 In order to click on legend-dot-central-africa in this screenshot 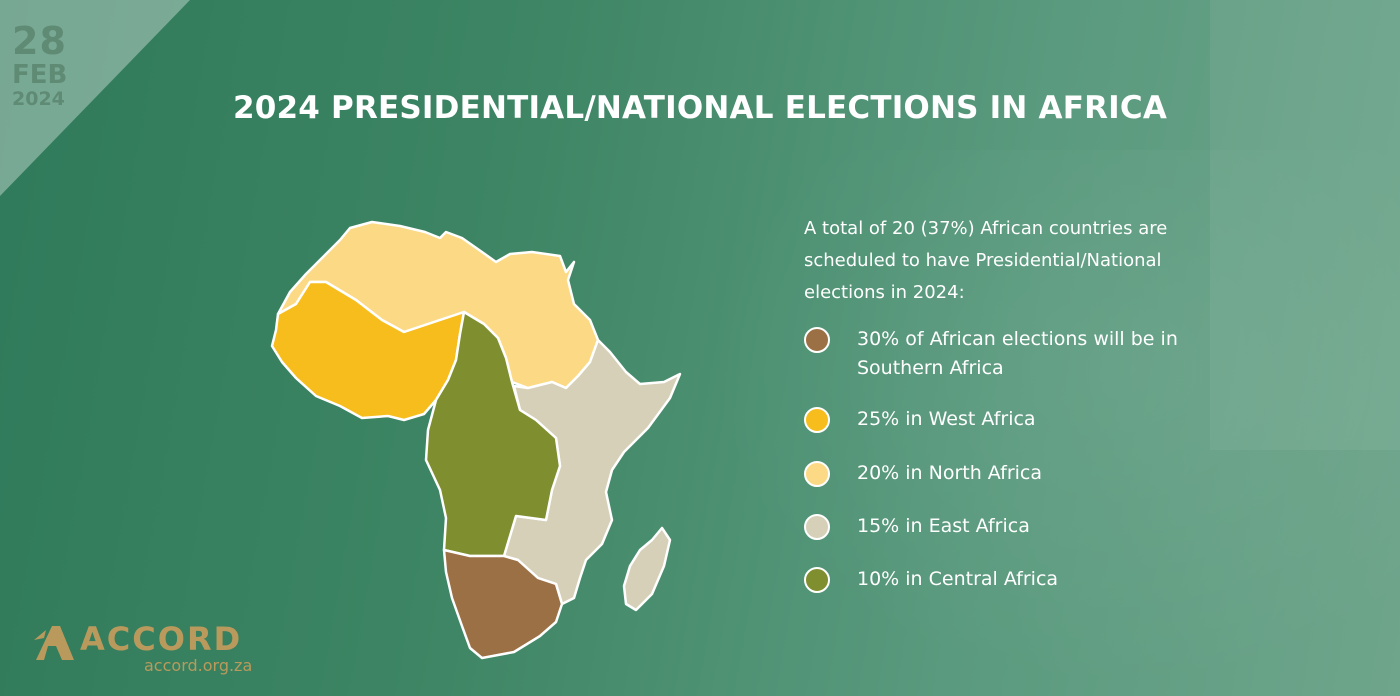, I will do `click(817, 580)`.